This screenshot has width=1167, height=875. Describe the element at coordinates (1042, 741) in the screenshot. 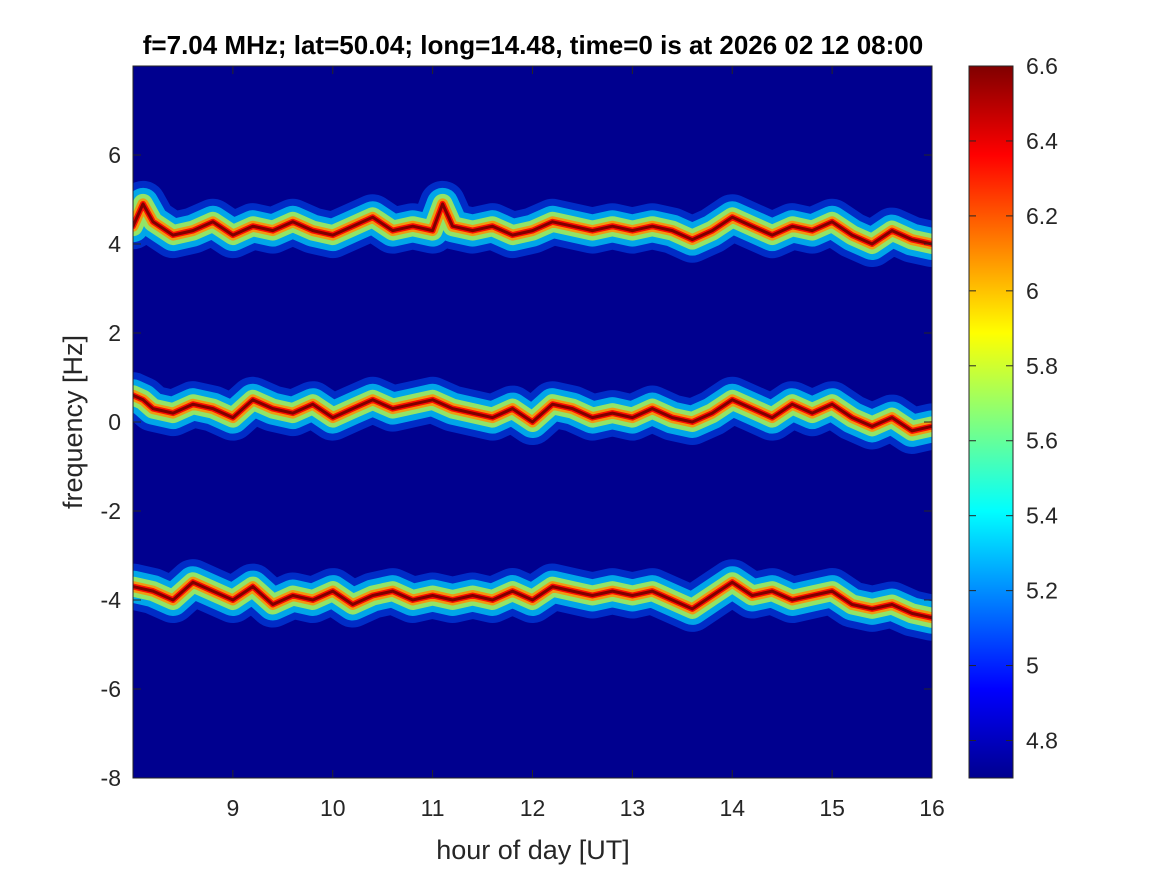

I see `colorbar-tick-label: 4.8` at that location.